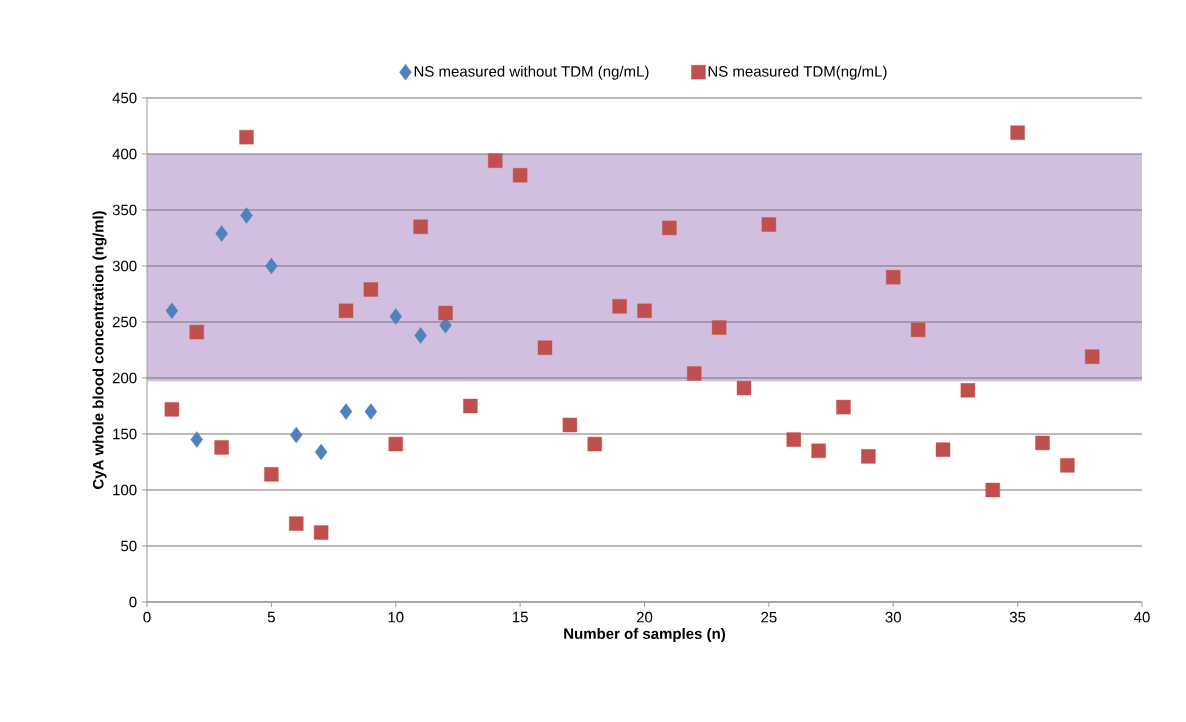 The width and height of the screenshot is (1186, 722). I want to click on x-tick-label: 40, so click(1142, 617).